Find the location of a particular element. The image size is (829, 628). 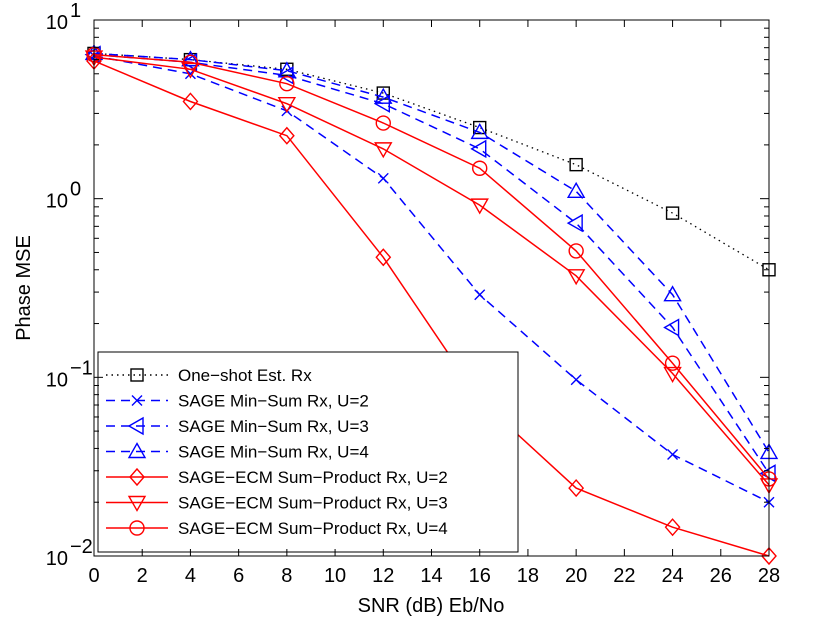

legend-label: SAGE−ECM Sum−Product Rx, U=3 is located at coordinates (313, 503).